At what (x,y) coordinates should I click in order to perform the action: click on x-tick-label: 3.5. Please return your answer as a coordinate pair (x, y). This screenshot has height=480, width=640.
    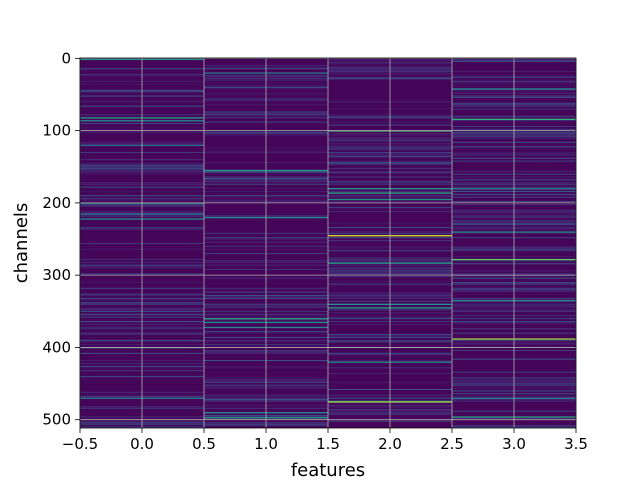
    Looking at the image, I should click on (576, 444).